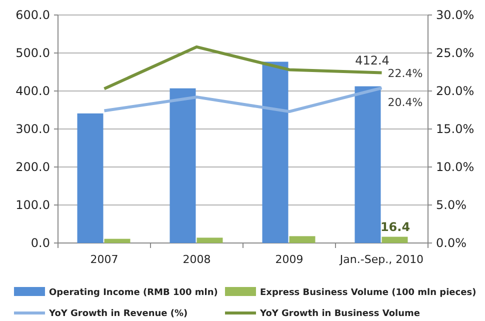 This screenshot has height=321, width=485. I want to click on y-tick-label: 0.0, so click(40, 243).